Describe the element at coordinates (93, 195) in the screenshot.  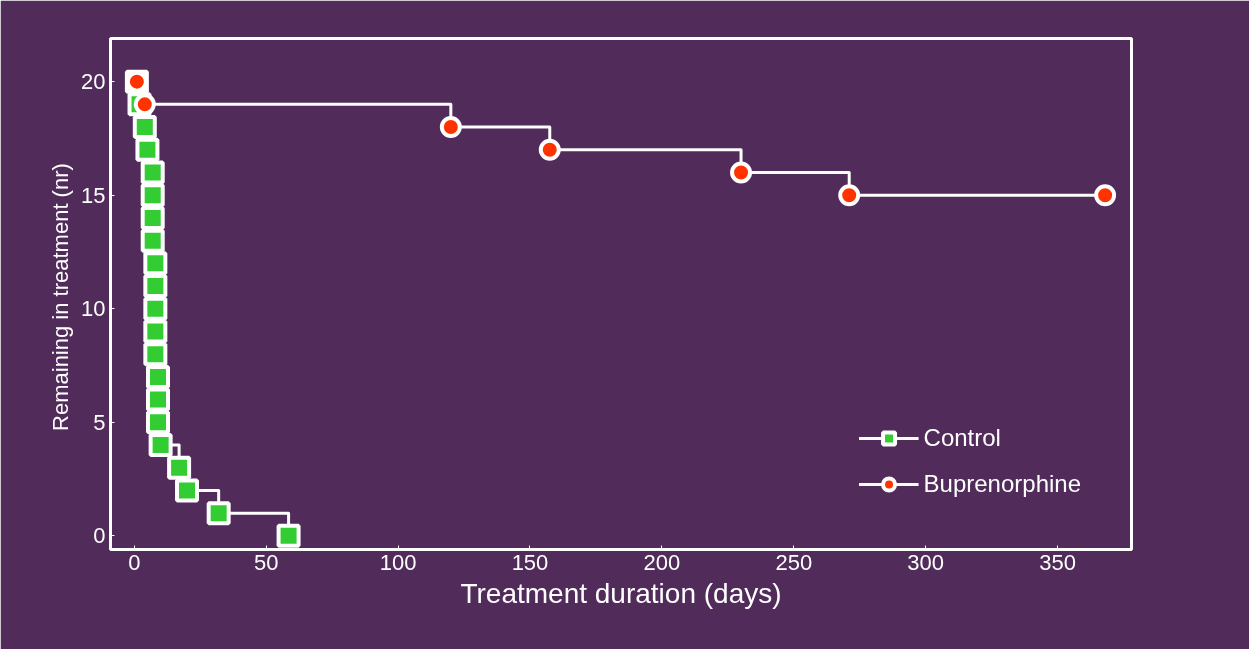
I see `y-tick-label: 15` at that location.